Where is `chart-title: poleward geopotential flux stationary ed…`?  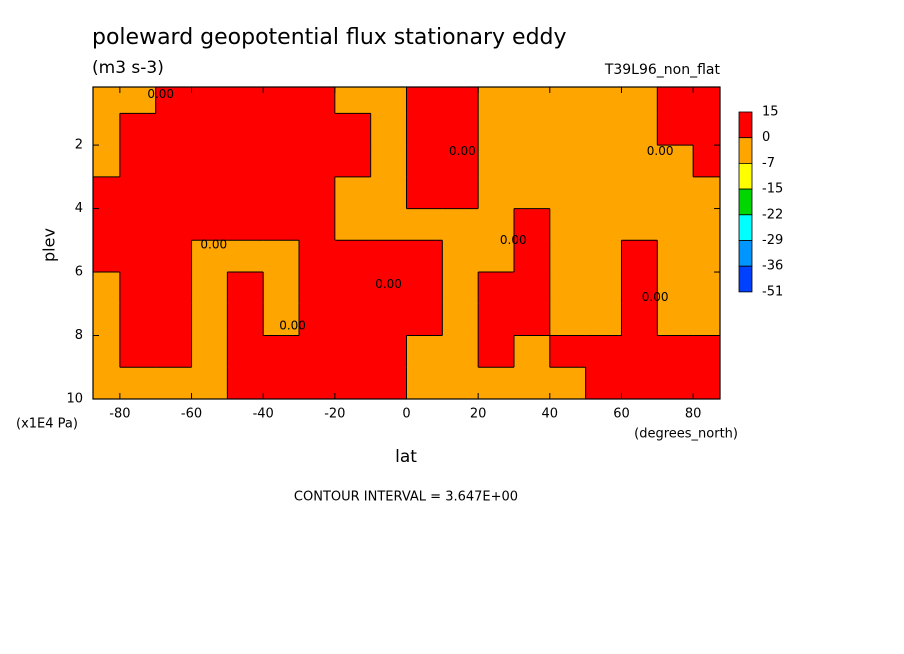 chart-title: poleward geopotential flux stationary ed… is located at coordinates (329, 37).